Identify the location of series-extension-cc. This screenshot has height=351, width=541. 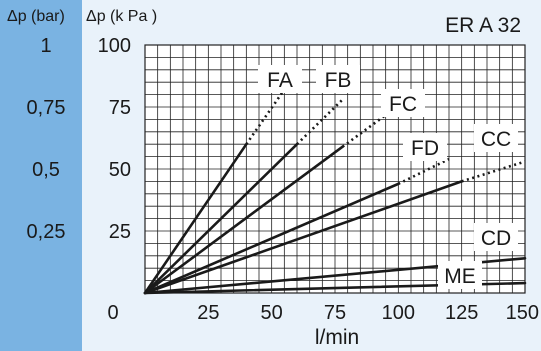
(493, 171).